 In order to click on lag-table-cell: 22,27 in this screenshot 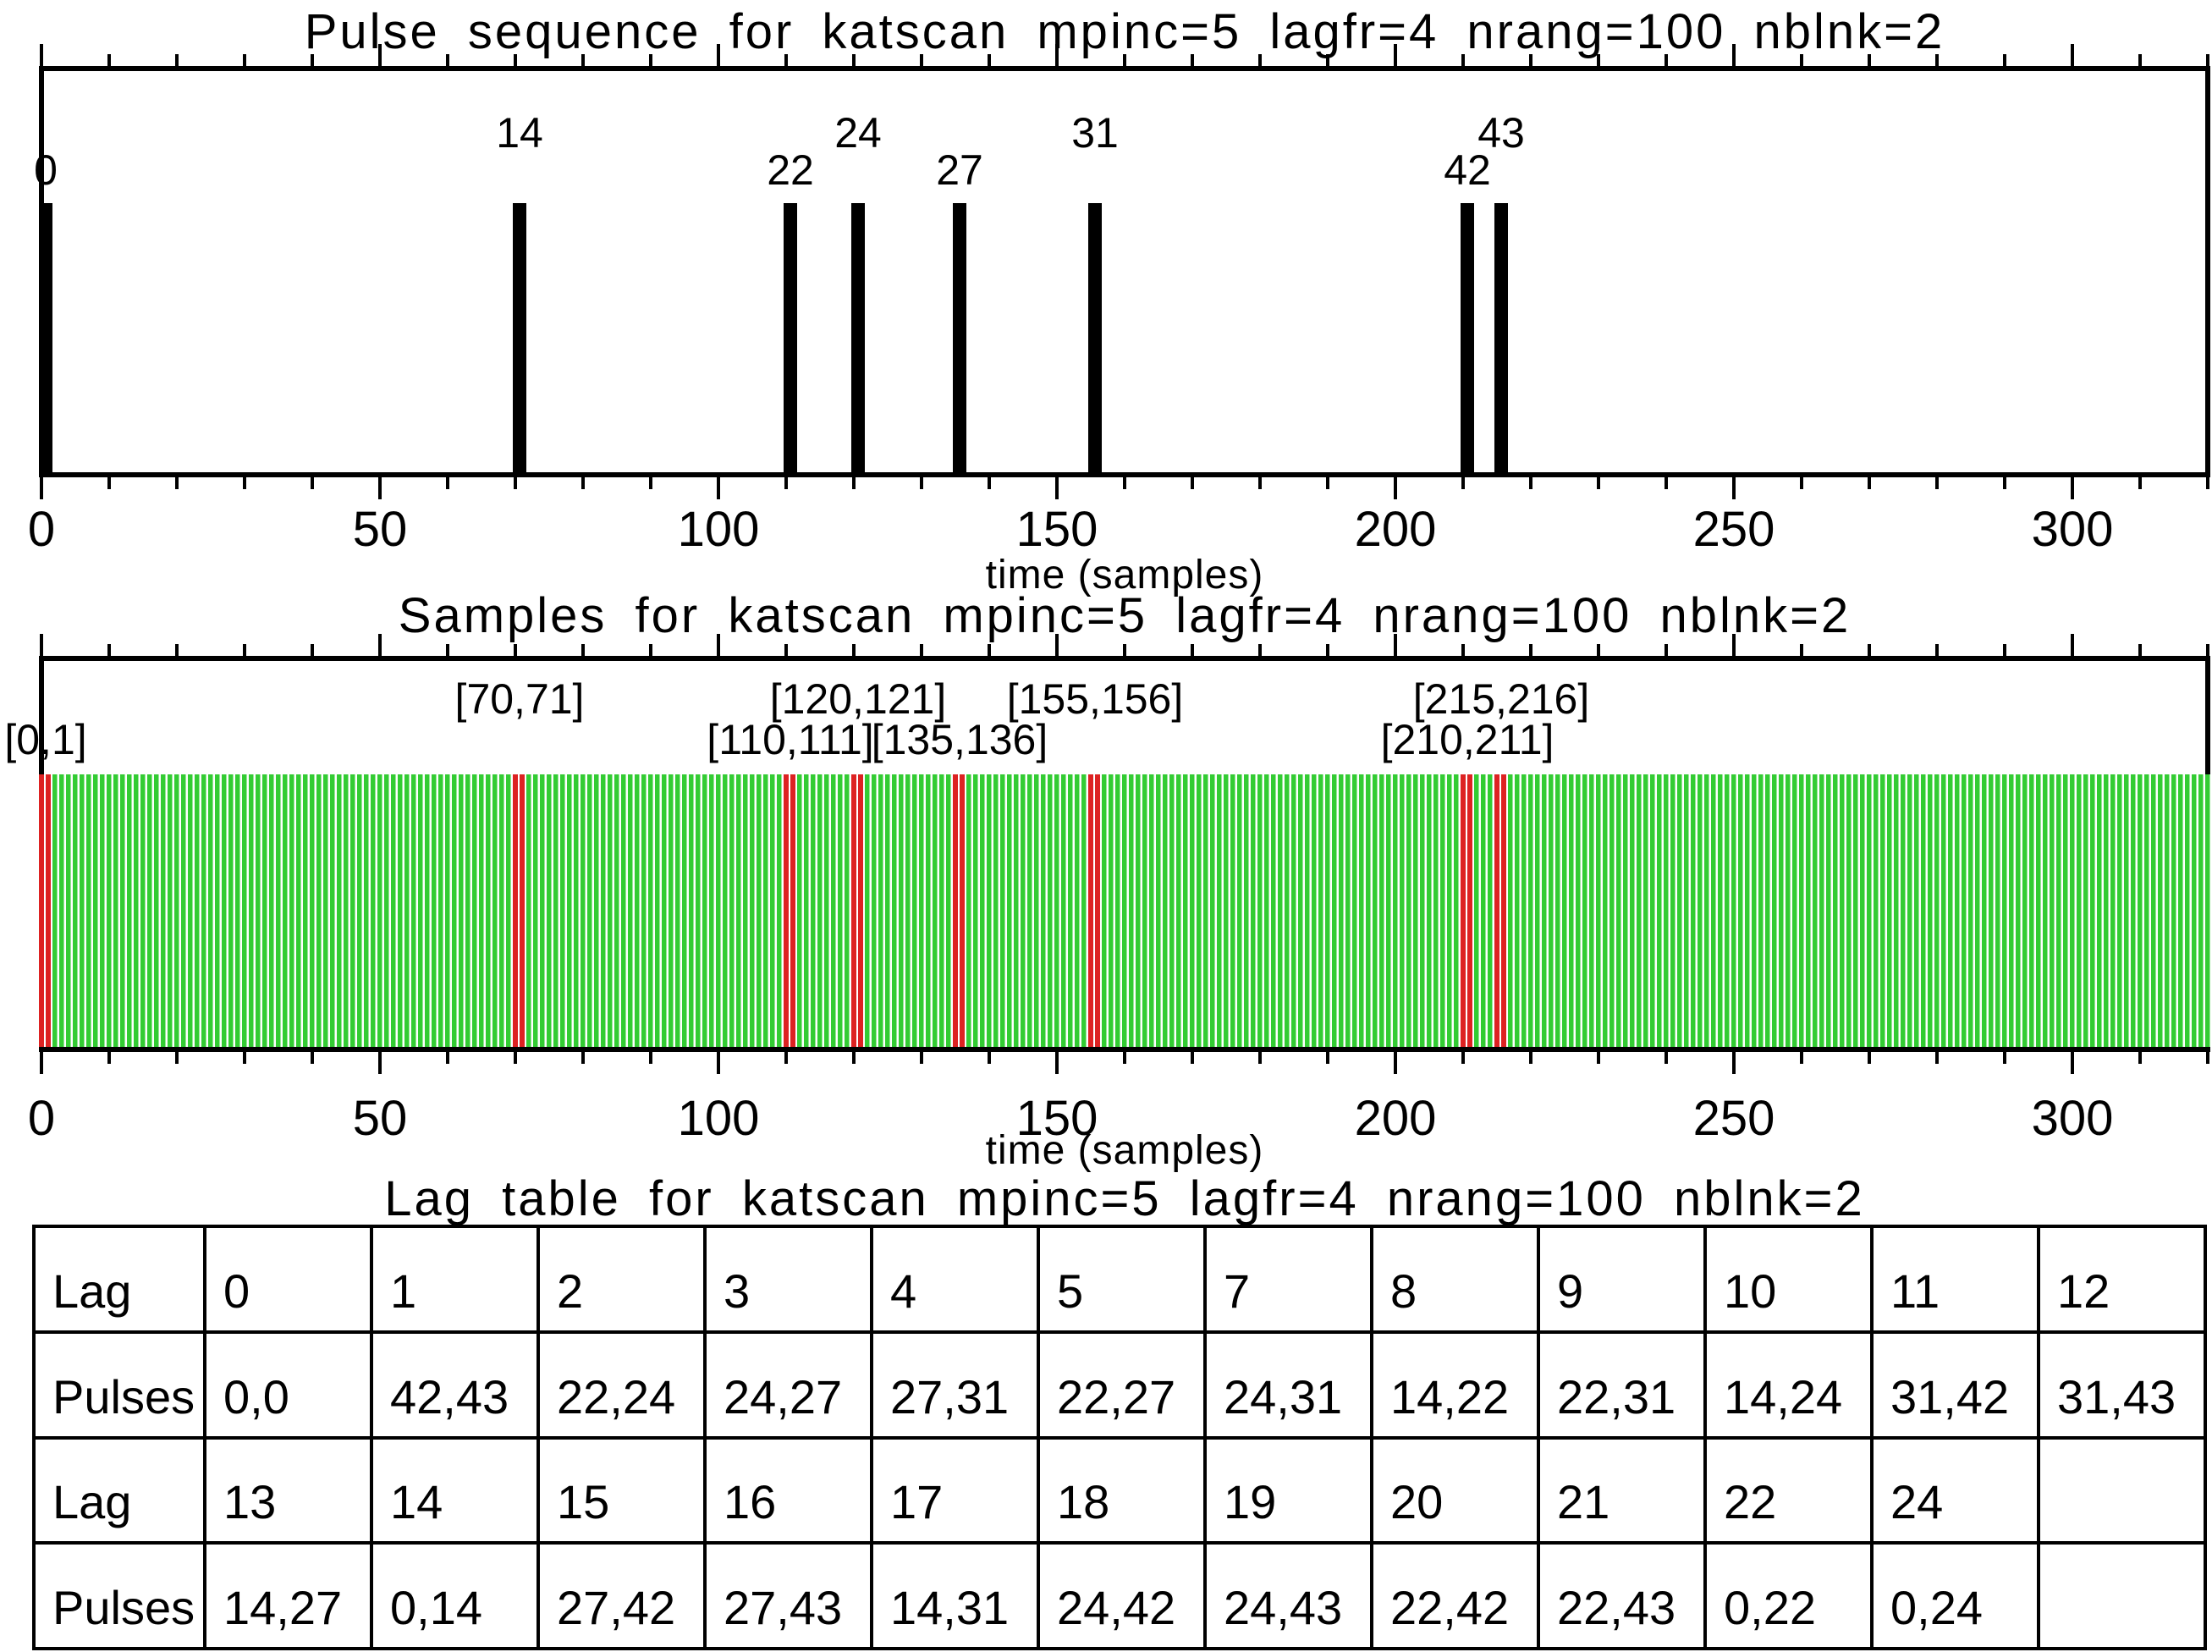, I will do `click(1122, 1385)`.